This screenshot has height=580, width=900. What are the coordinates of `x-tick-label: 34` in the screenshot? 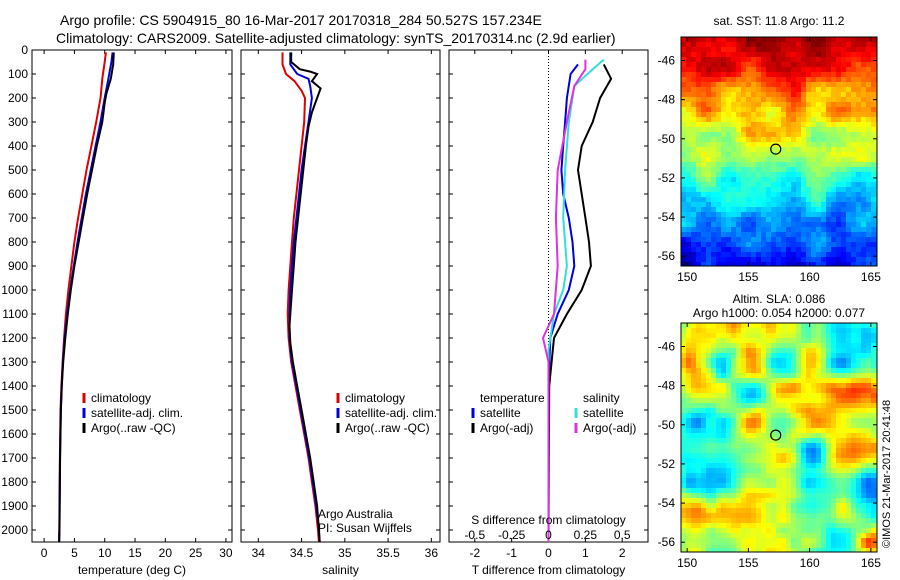 It's located at (259, 553).